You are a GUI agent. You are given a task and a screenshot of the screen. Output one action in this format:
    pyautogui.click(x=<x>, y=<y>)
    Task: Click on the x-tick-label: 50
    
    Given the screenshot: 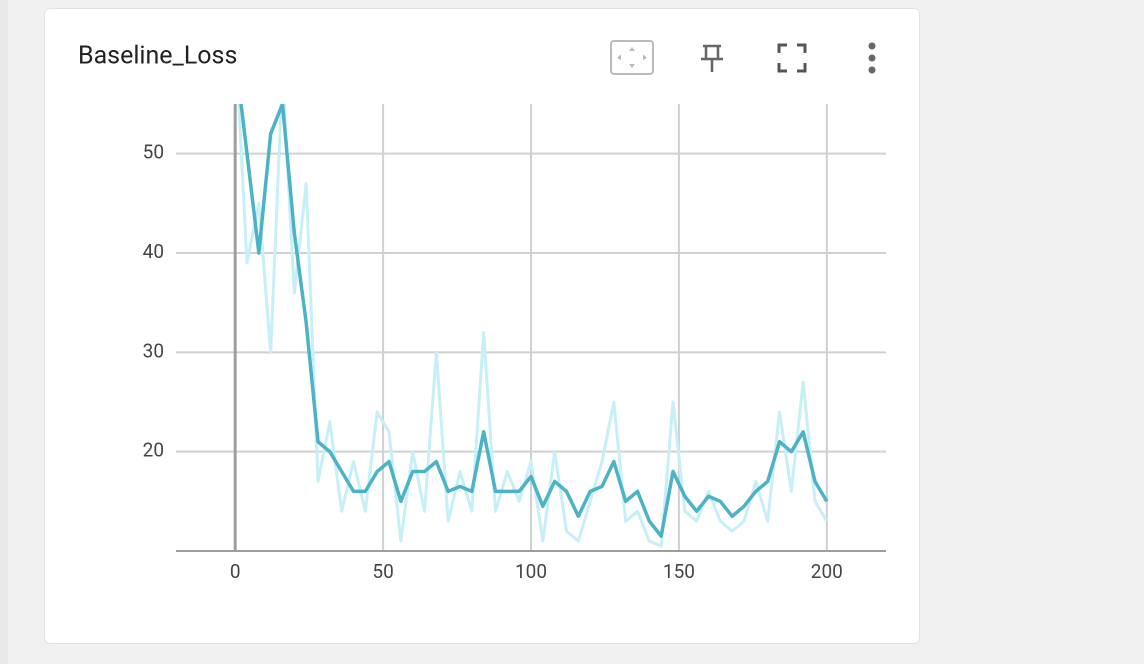 What is the action you would take?
    pyautogui.click(x=382, y=571)
    